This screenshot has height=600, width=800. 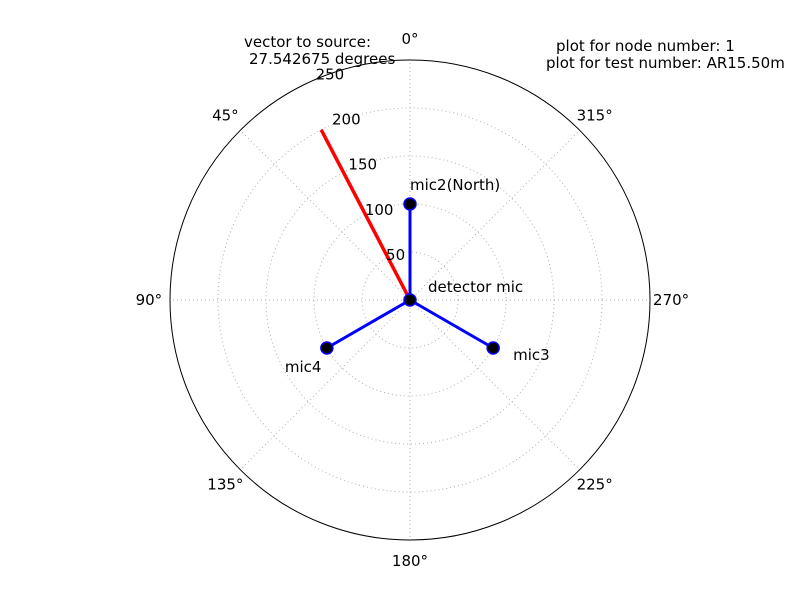 What do you see at coordinates (671, 300) in the screenshot?
I see `theta-tick-label: 270°` at bounding box center [671, 300].